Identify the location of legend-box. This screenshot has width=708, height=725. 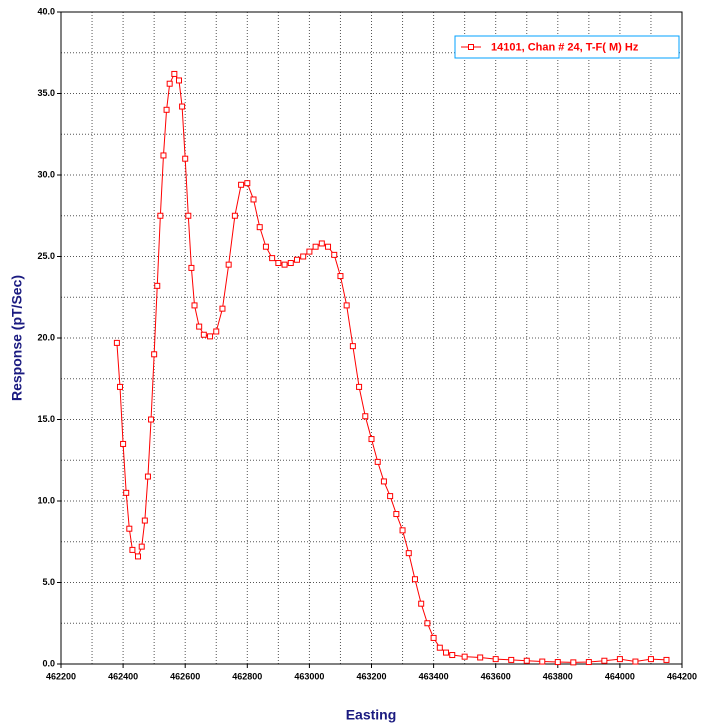
(567, 47).